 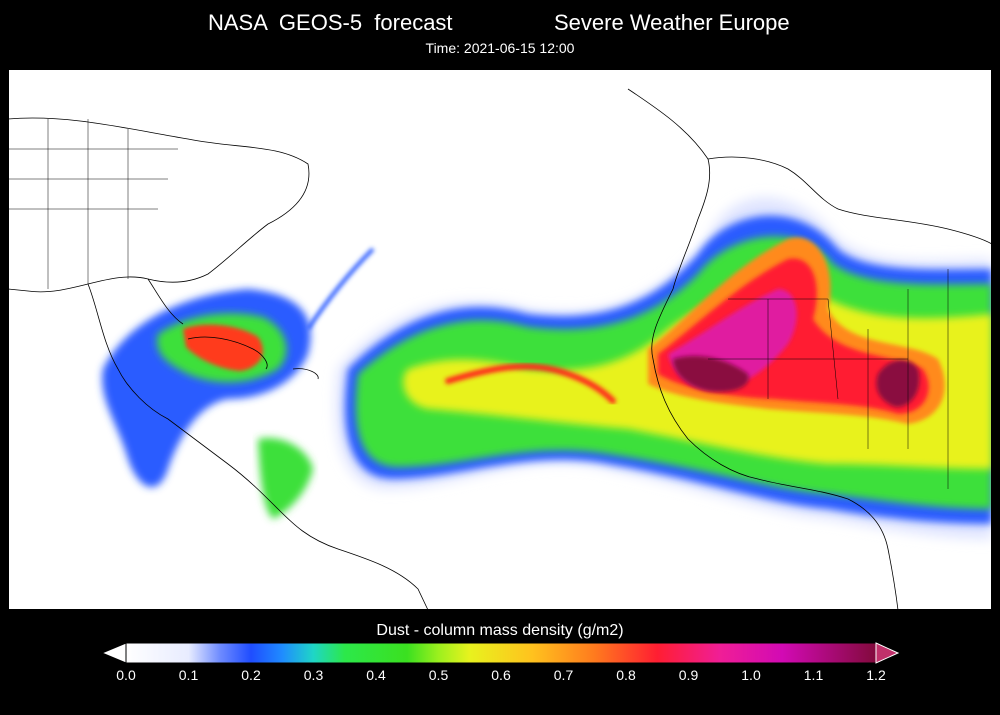 What do you see at coordinates (188, 675) in the screenshot?
I see `colorbar-tick-label: 0.1` at bounding box center [188, 675].